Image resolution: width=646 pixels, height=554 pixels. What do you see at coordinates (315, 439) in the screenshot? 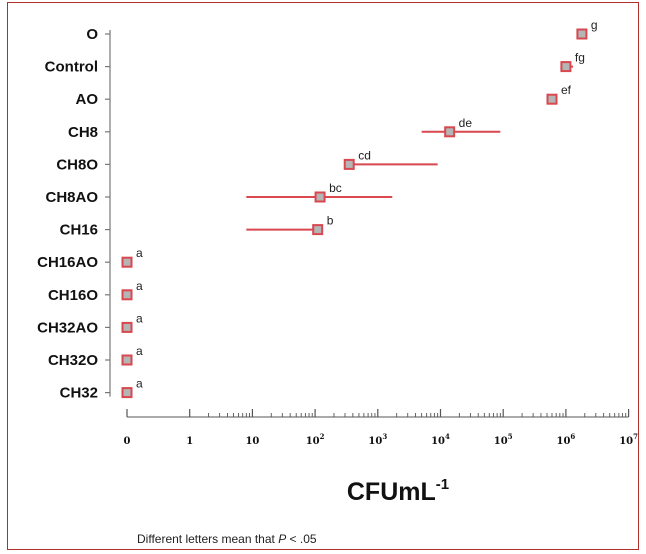
I see `x-tick-label: 10²` at bounding box center [315, 439].